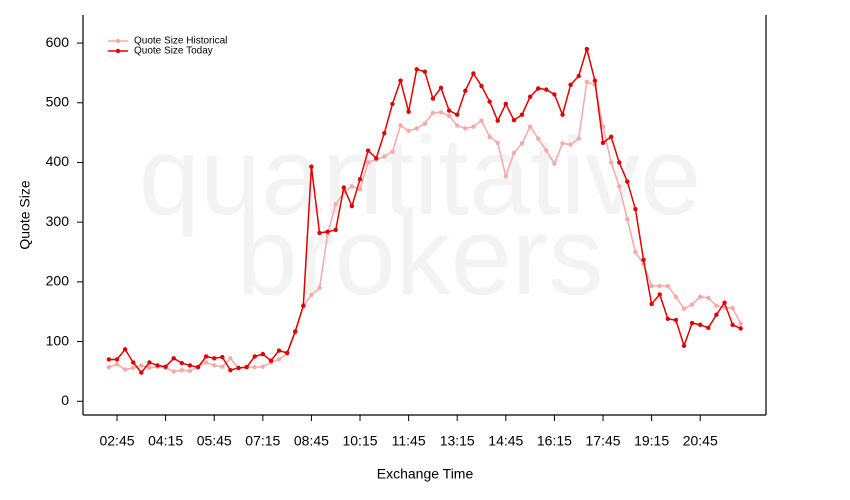  Describe the element at coordinates (58, 42) in the screenshot. I see `y-tick-label: 600` at that location.